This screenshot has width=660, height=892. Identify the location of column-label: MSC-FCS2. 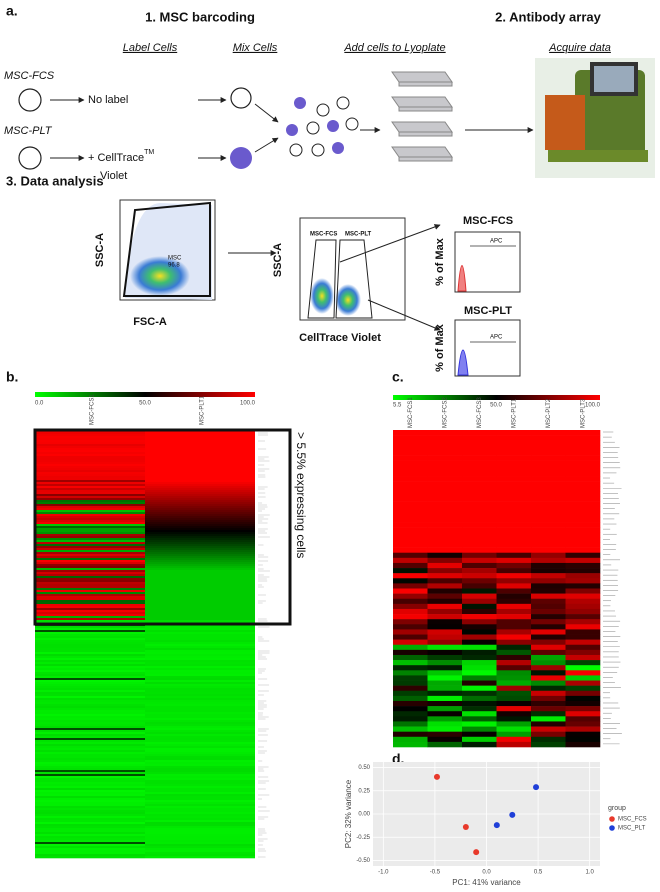
(445, 412).